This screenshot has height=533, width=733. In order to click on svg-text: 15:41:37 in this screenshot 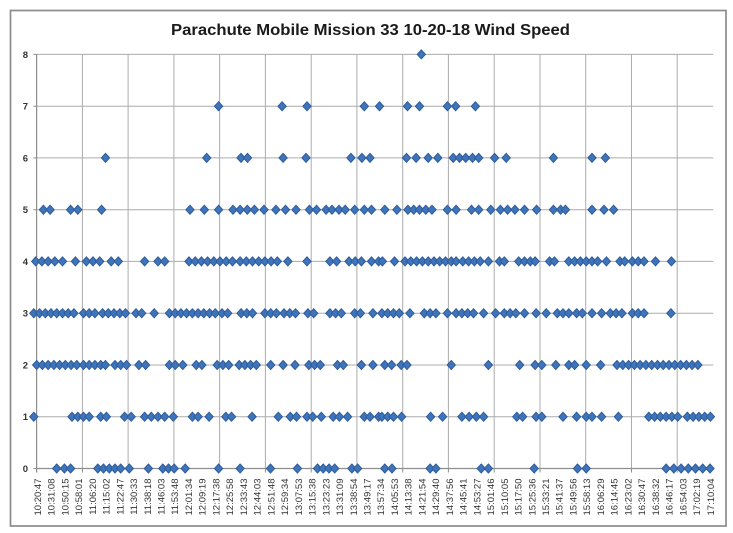, I will do `click(560, 497)`.